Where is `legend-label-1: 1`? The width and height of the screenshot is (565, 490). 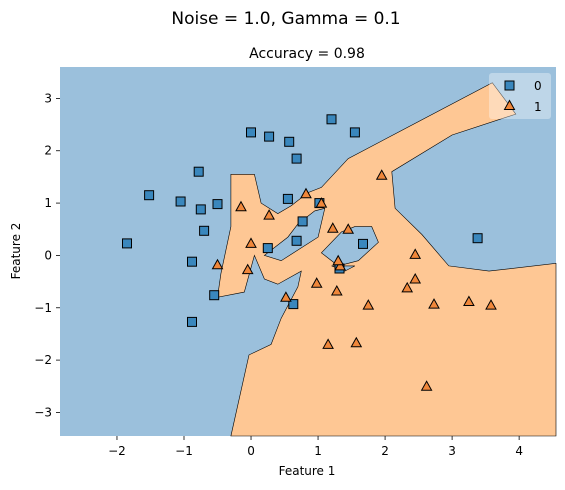 legend-label-1: 1 is located at coordinates (538, 107).